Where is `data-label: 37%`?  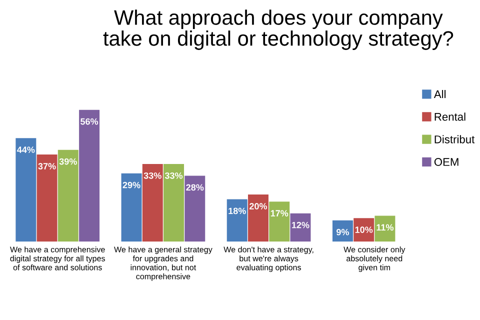
data-label: 37% is located at coordinates (47, 166).